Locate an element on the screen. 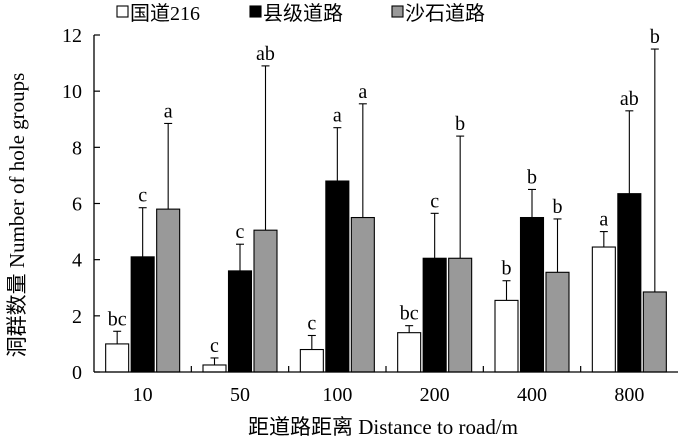  y-tick-label: 2 is located at coordinates (77, 317).